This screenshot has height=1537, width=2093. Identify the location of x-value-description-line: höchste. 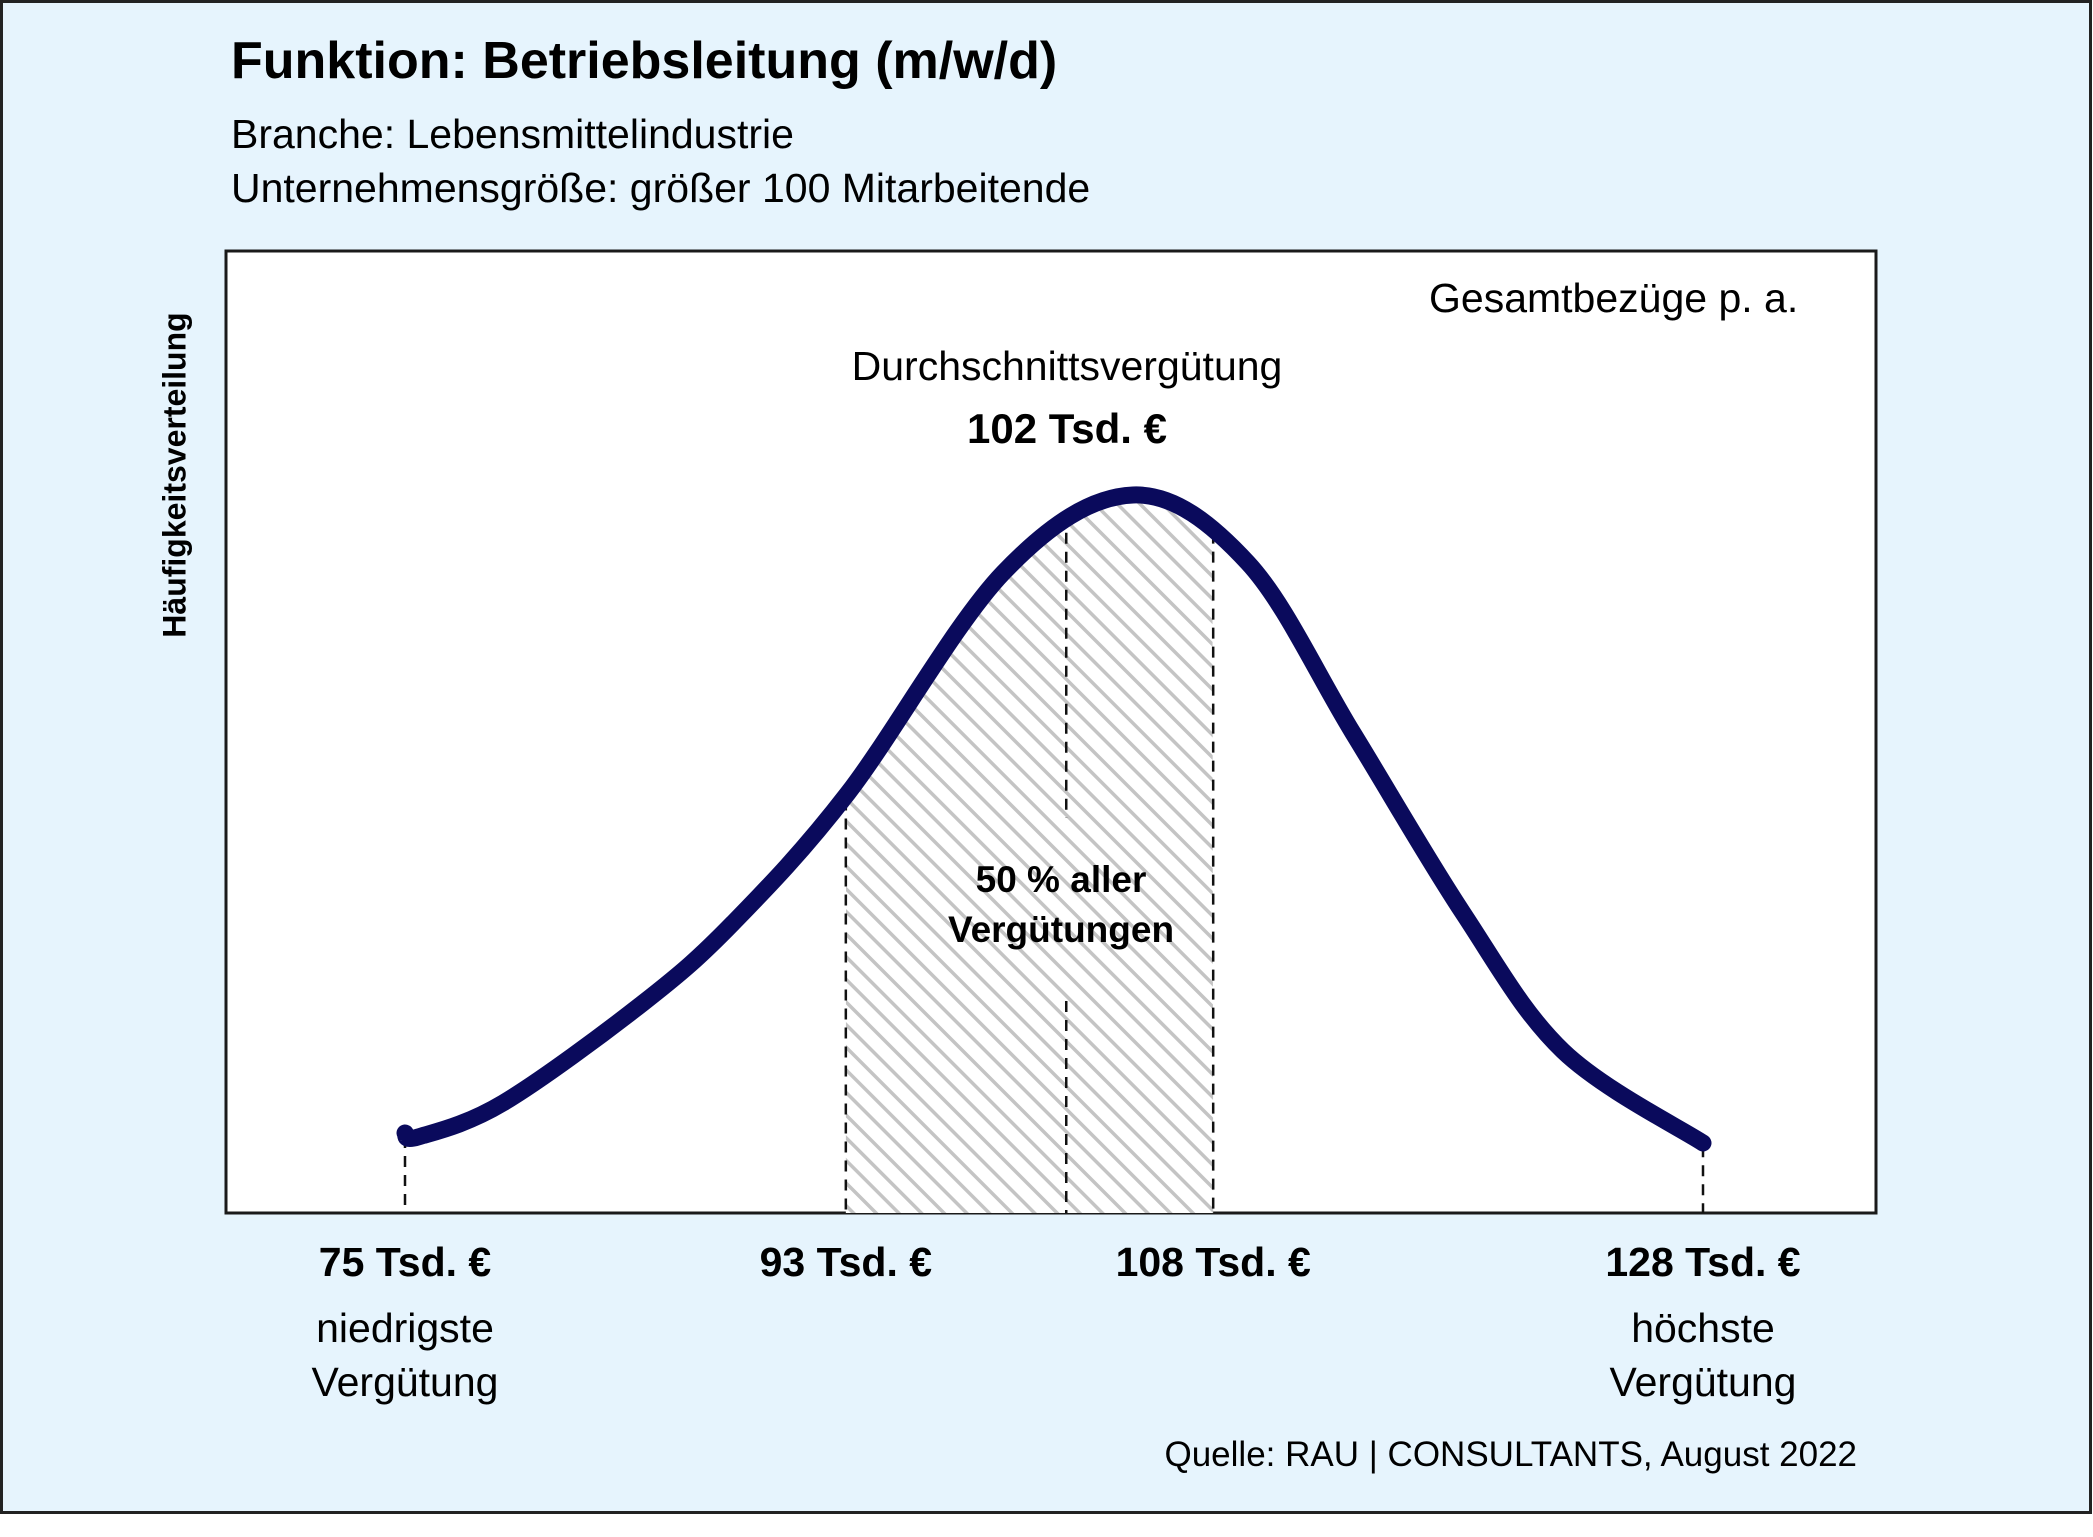
(1703, 1328).